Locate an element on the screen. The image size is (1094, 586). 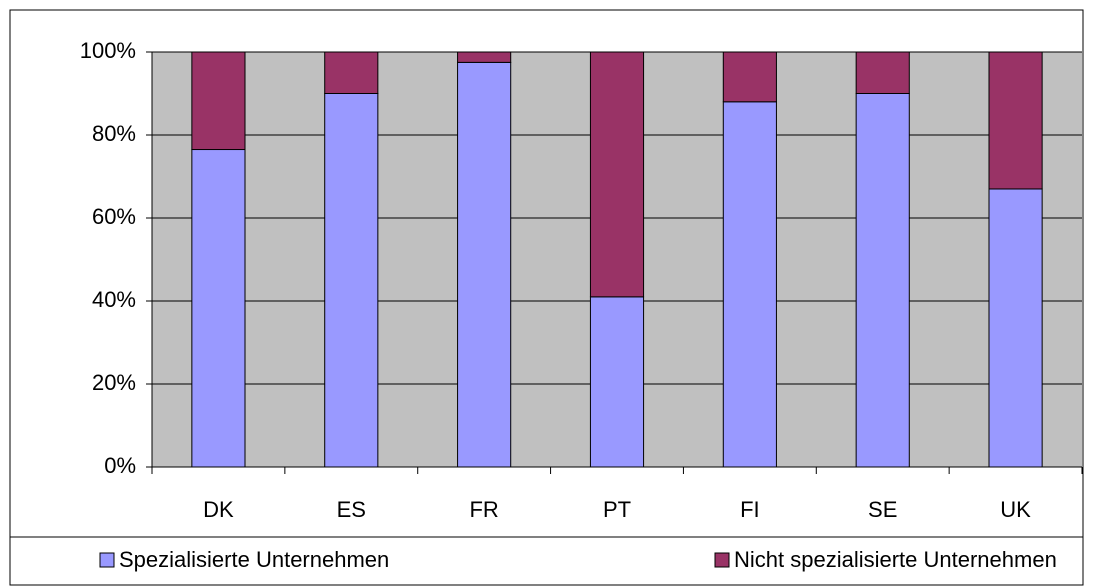
legend-label: Nicht spezialisierte Unternehmen is located at coordinates (895, 559).